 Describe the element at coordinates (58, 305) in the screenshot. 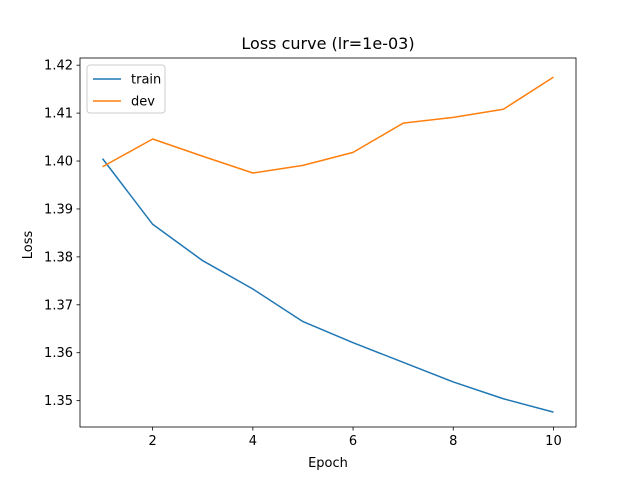

I see `y-tick-label: 1.37` at that location.